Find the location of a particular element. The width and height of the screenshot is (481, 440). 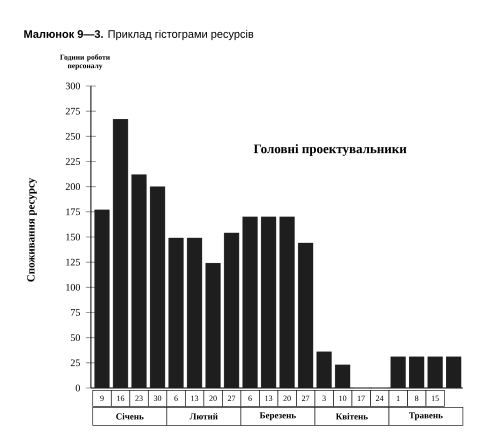

x-tick-label: 30 is located at coordinates (158, 398).